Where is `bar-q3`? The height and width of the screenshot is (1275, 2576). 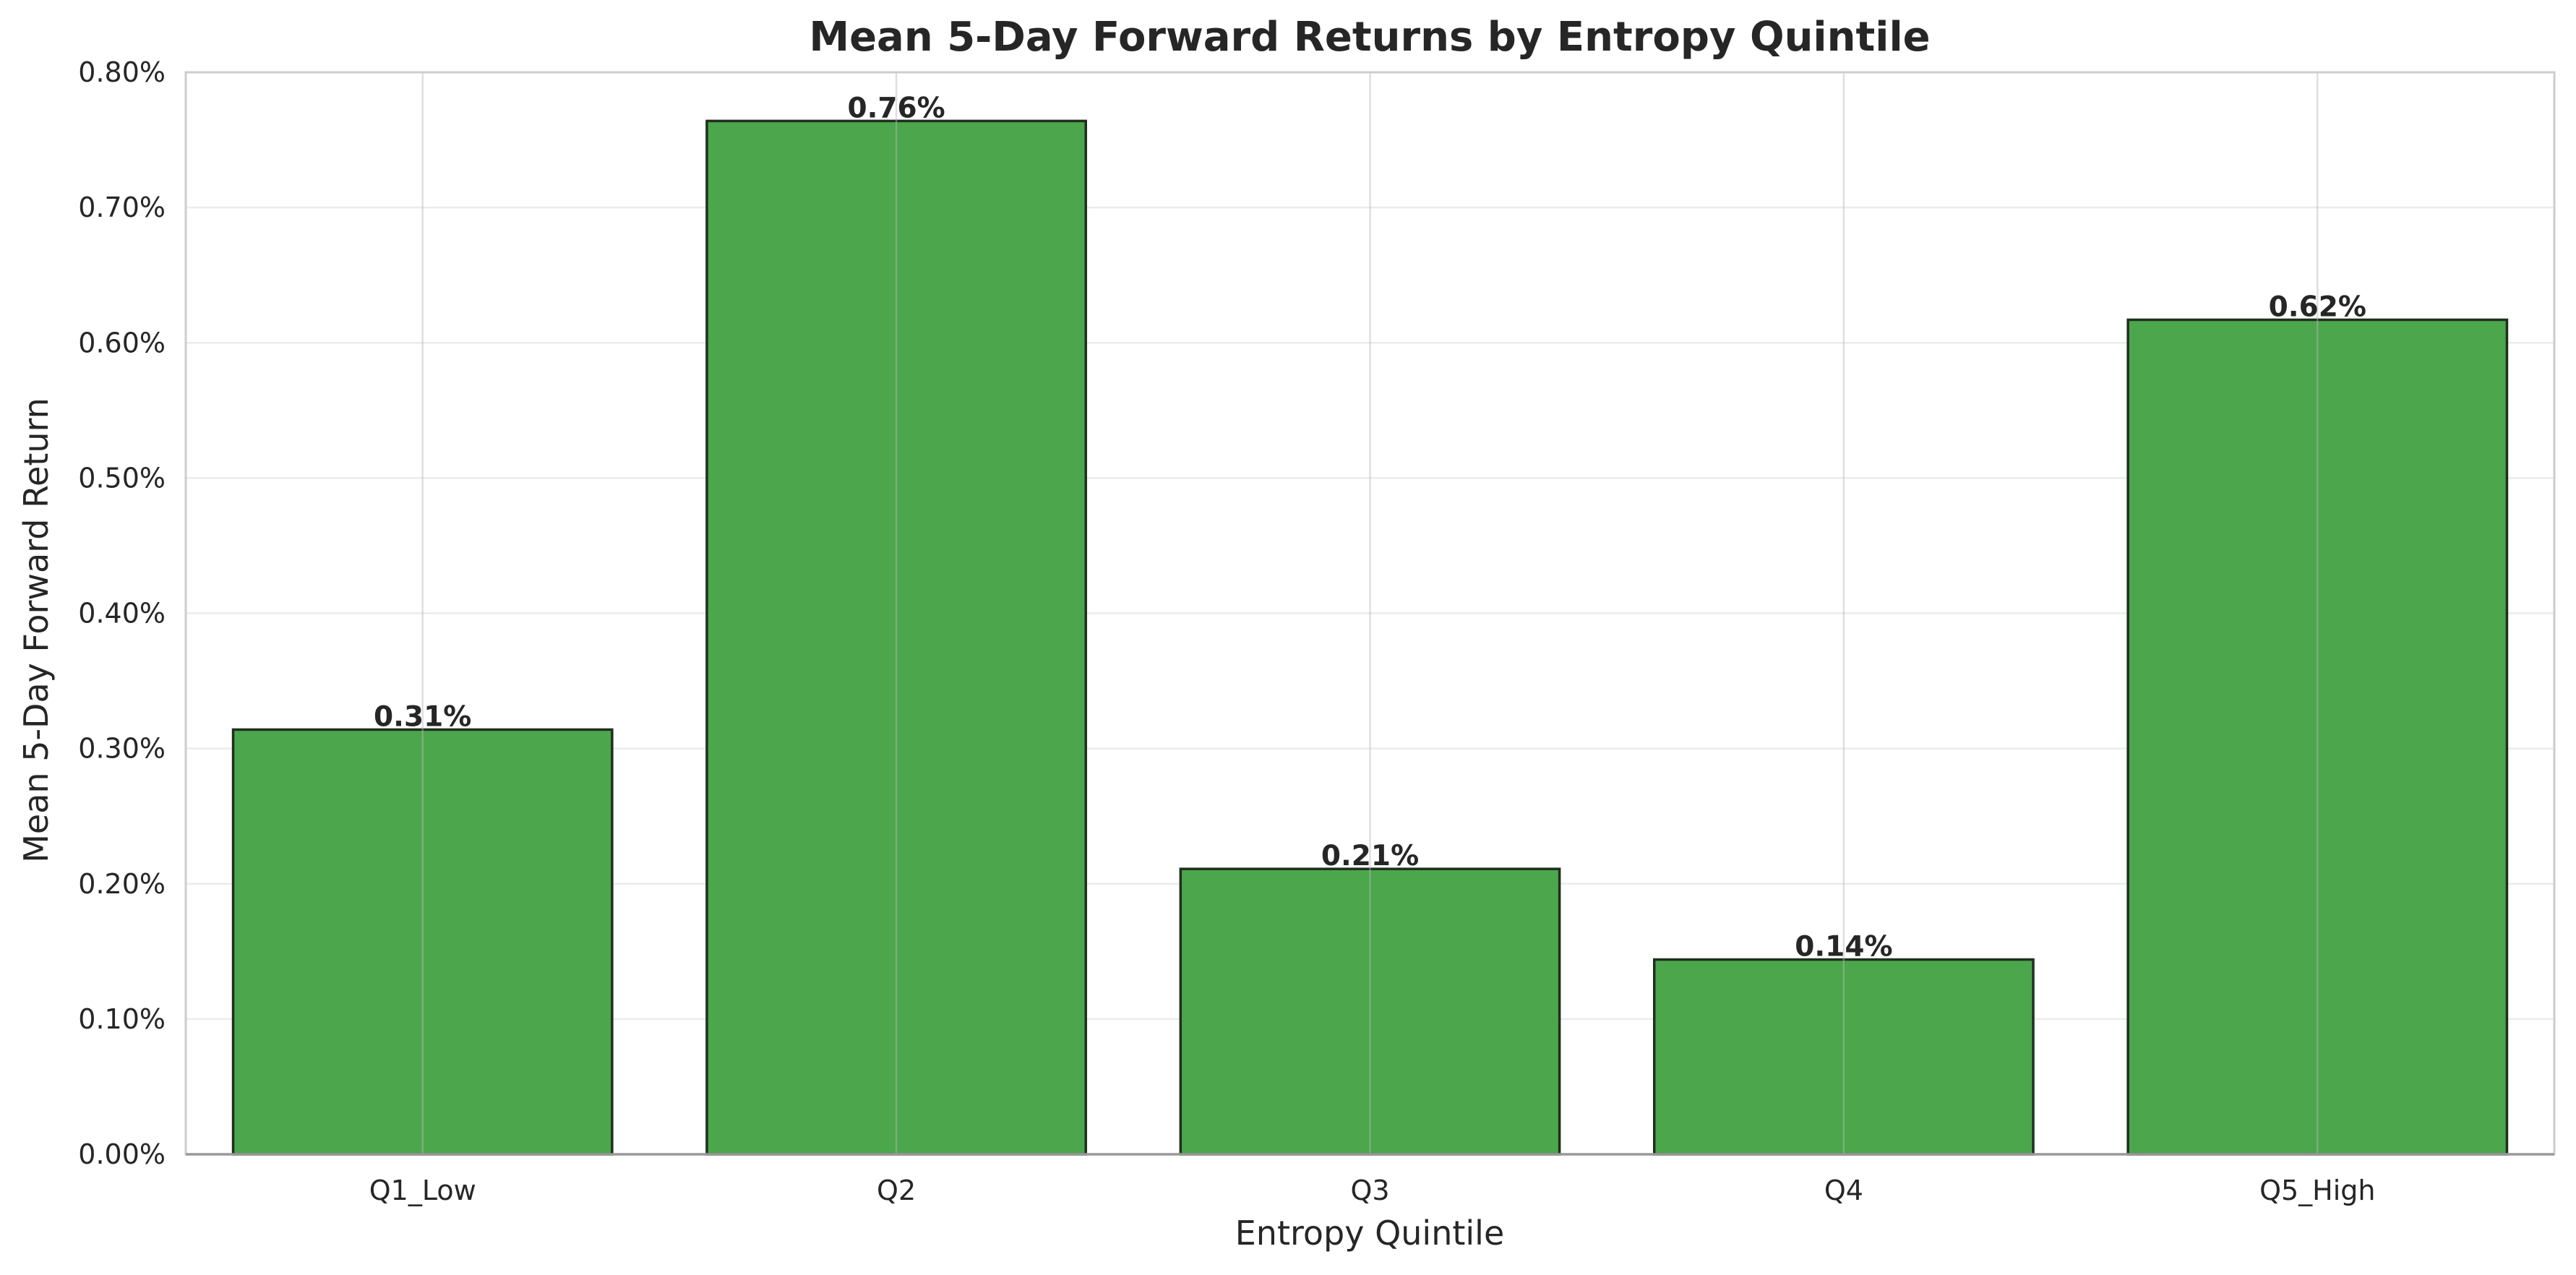
bar-q3 is located at coordinates (1370, 1011).